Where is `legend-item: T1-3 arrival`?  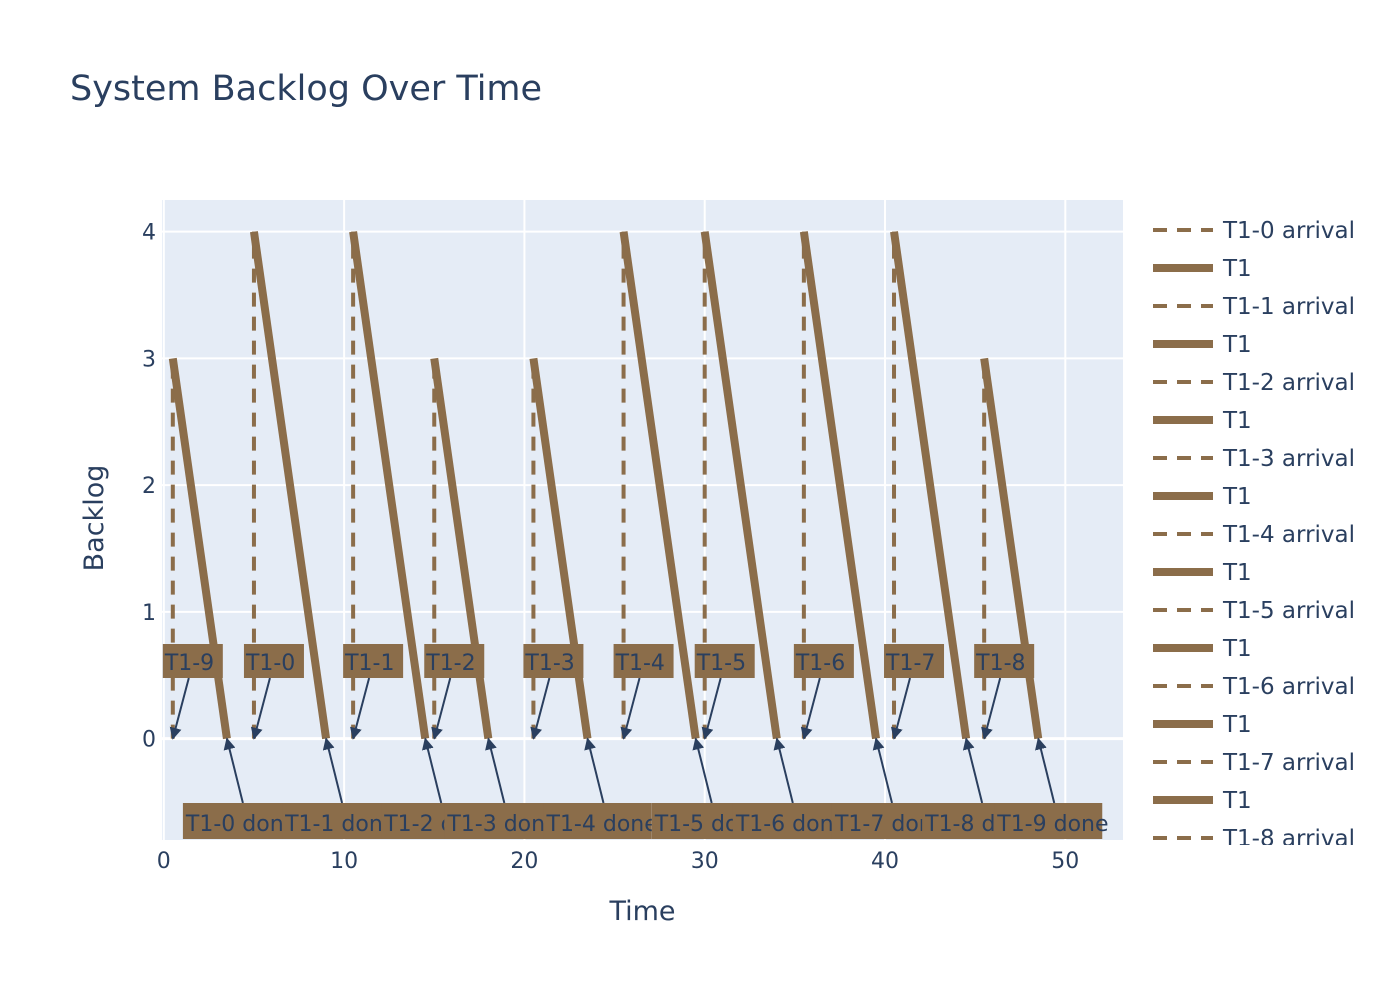
legend-item: T1-3 arrival is located at coordinates (1254, 459).